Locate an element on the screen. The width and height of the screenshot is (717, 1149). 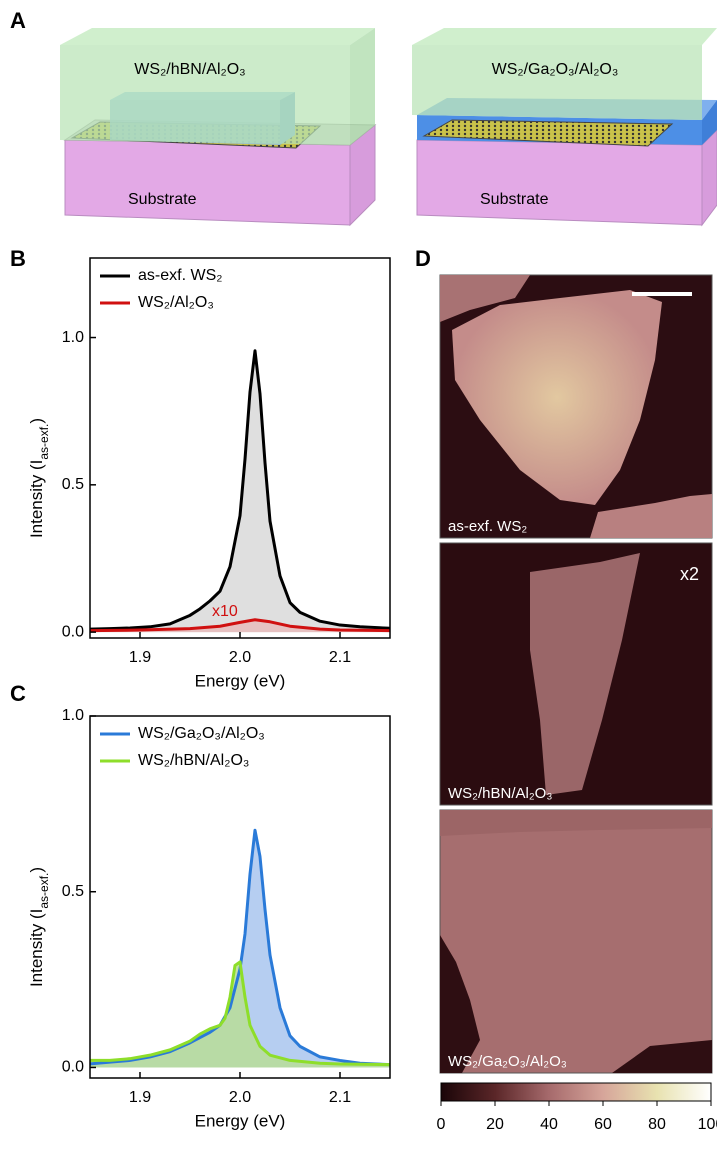
colorbar-tick-label: 100 is located at coordinates (707, 1124).